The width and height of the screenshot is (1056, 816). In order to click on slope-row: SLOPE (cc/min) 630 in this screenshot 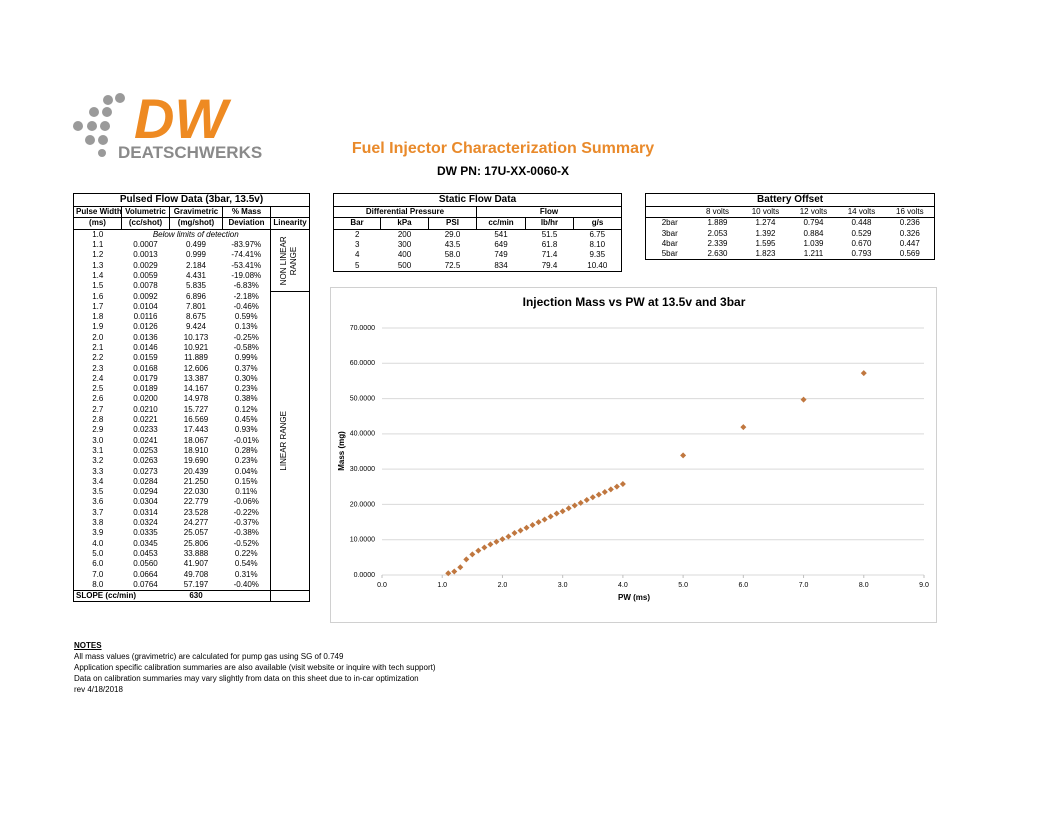, I will do `click(191, 596)`.